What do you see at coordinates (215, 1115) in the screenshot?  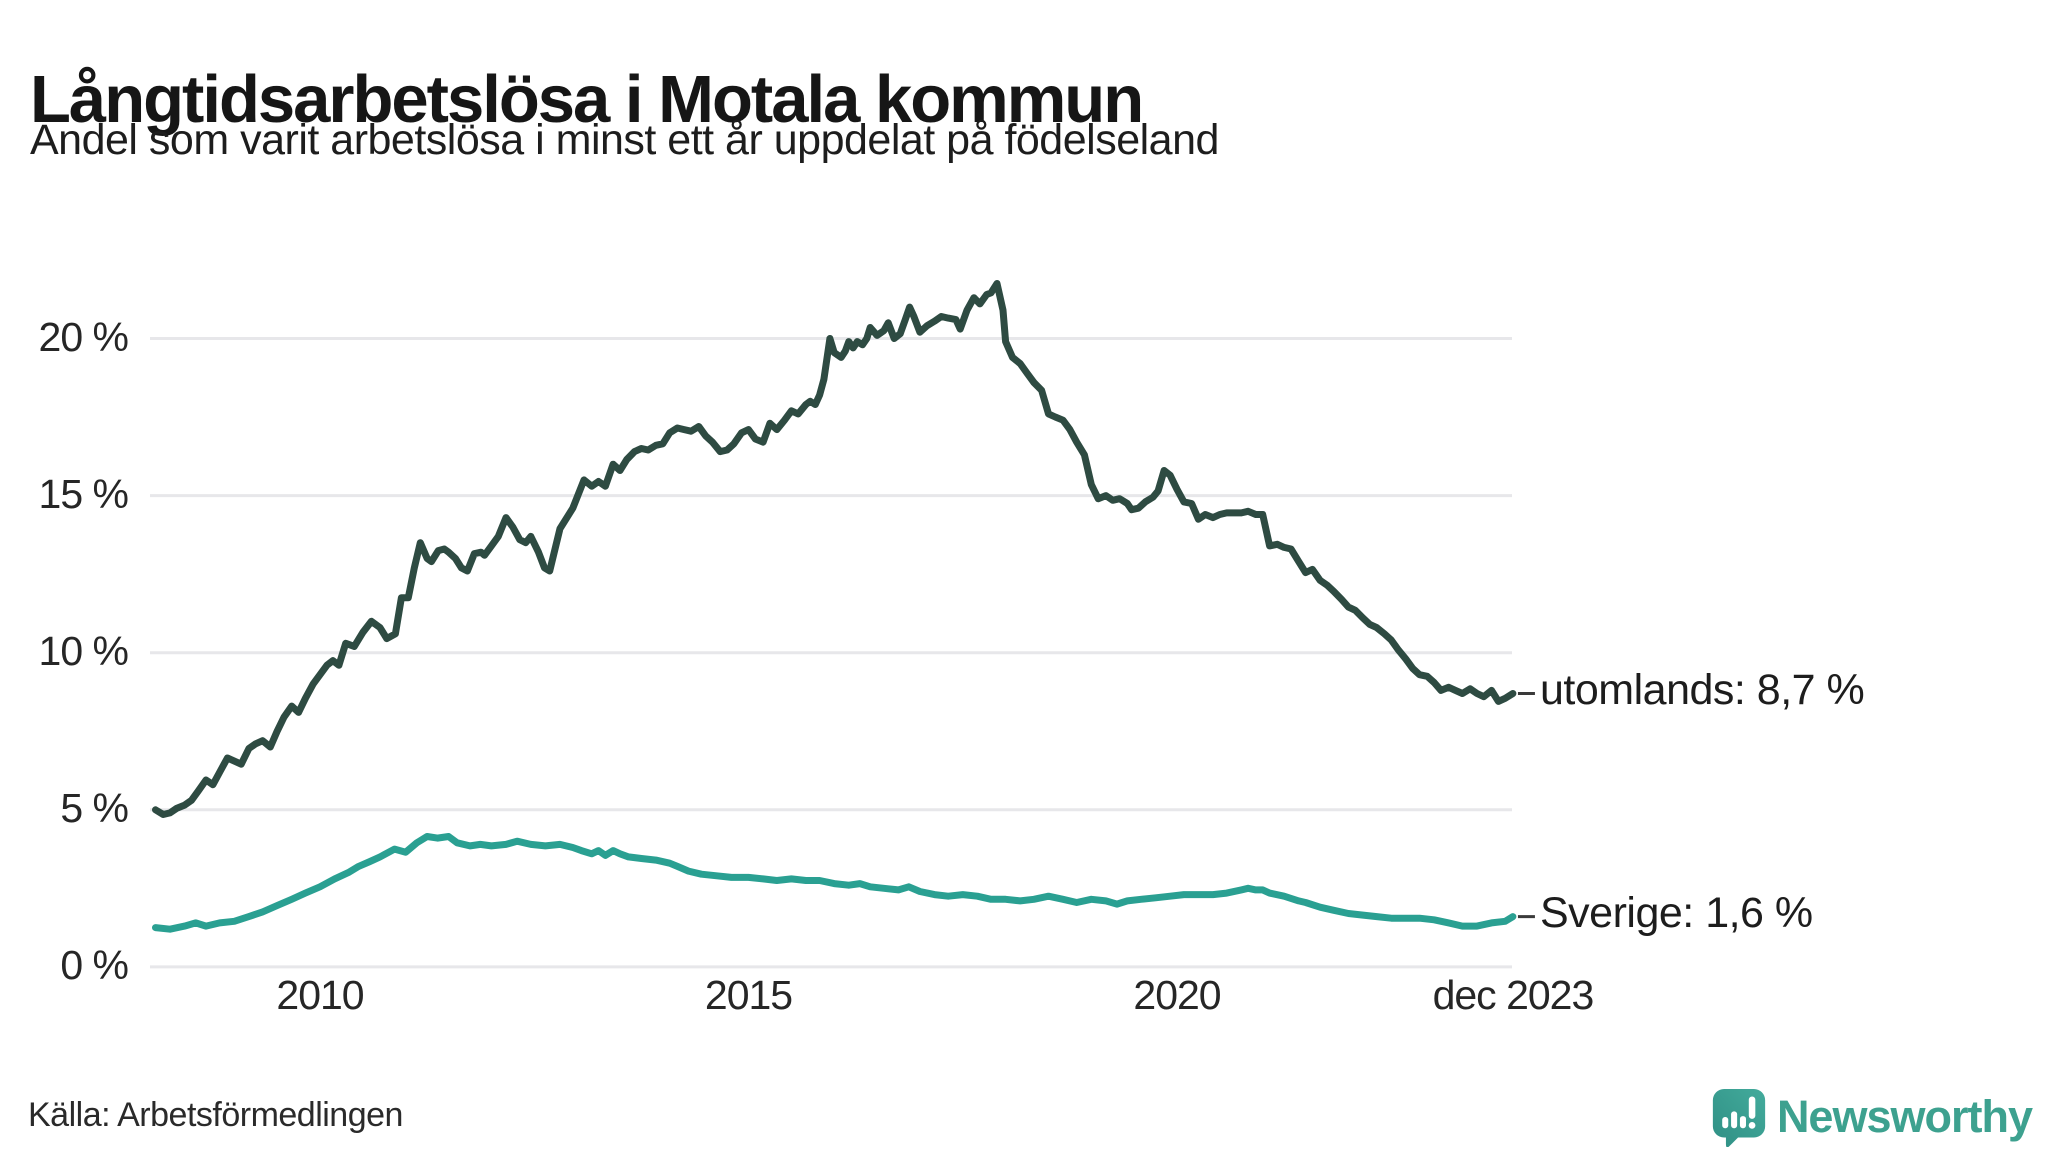 I see `source-note: Källa: Arbetsförmedlingen` at bounding box center [215, 1115].